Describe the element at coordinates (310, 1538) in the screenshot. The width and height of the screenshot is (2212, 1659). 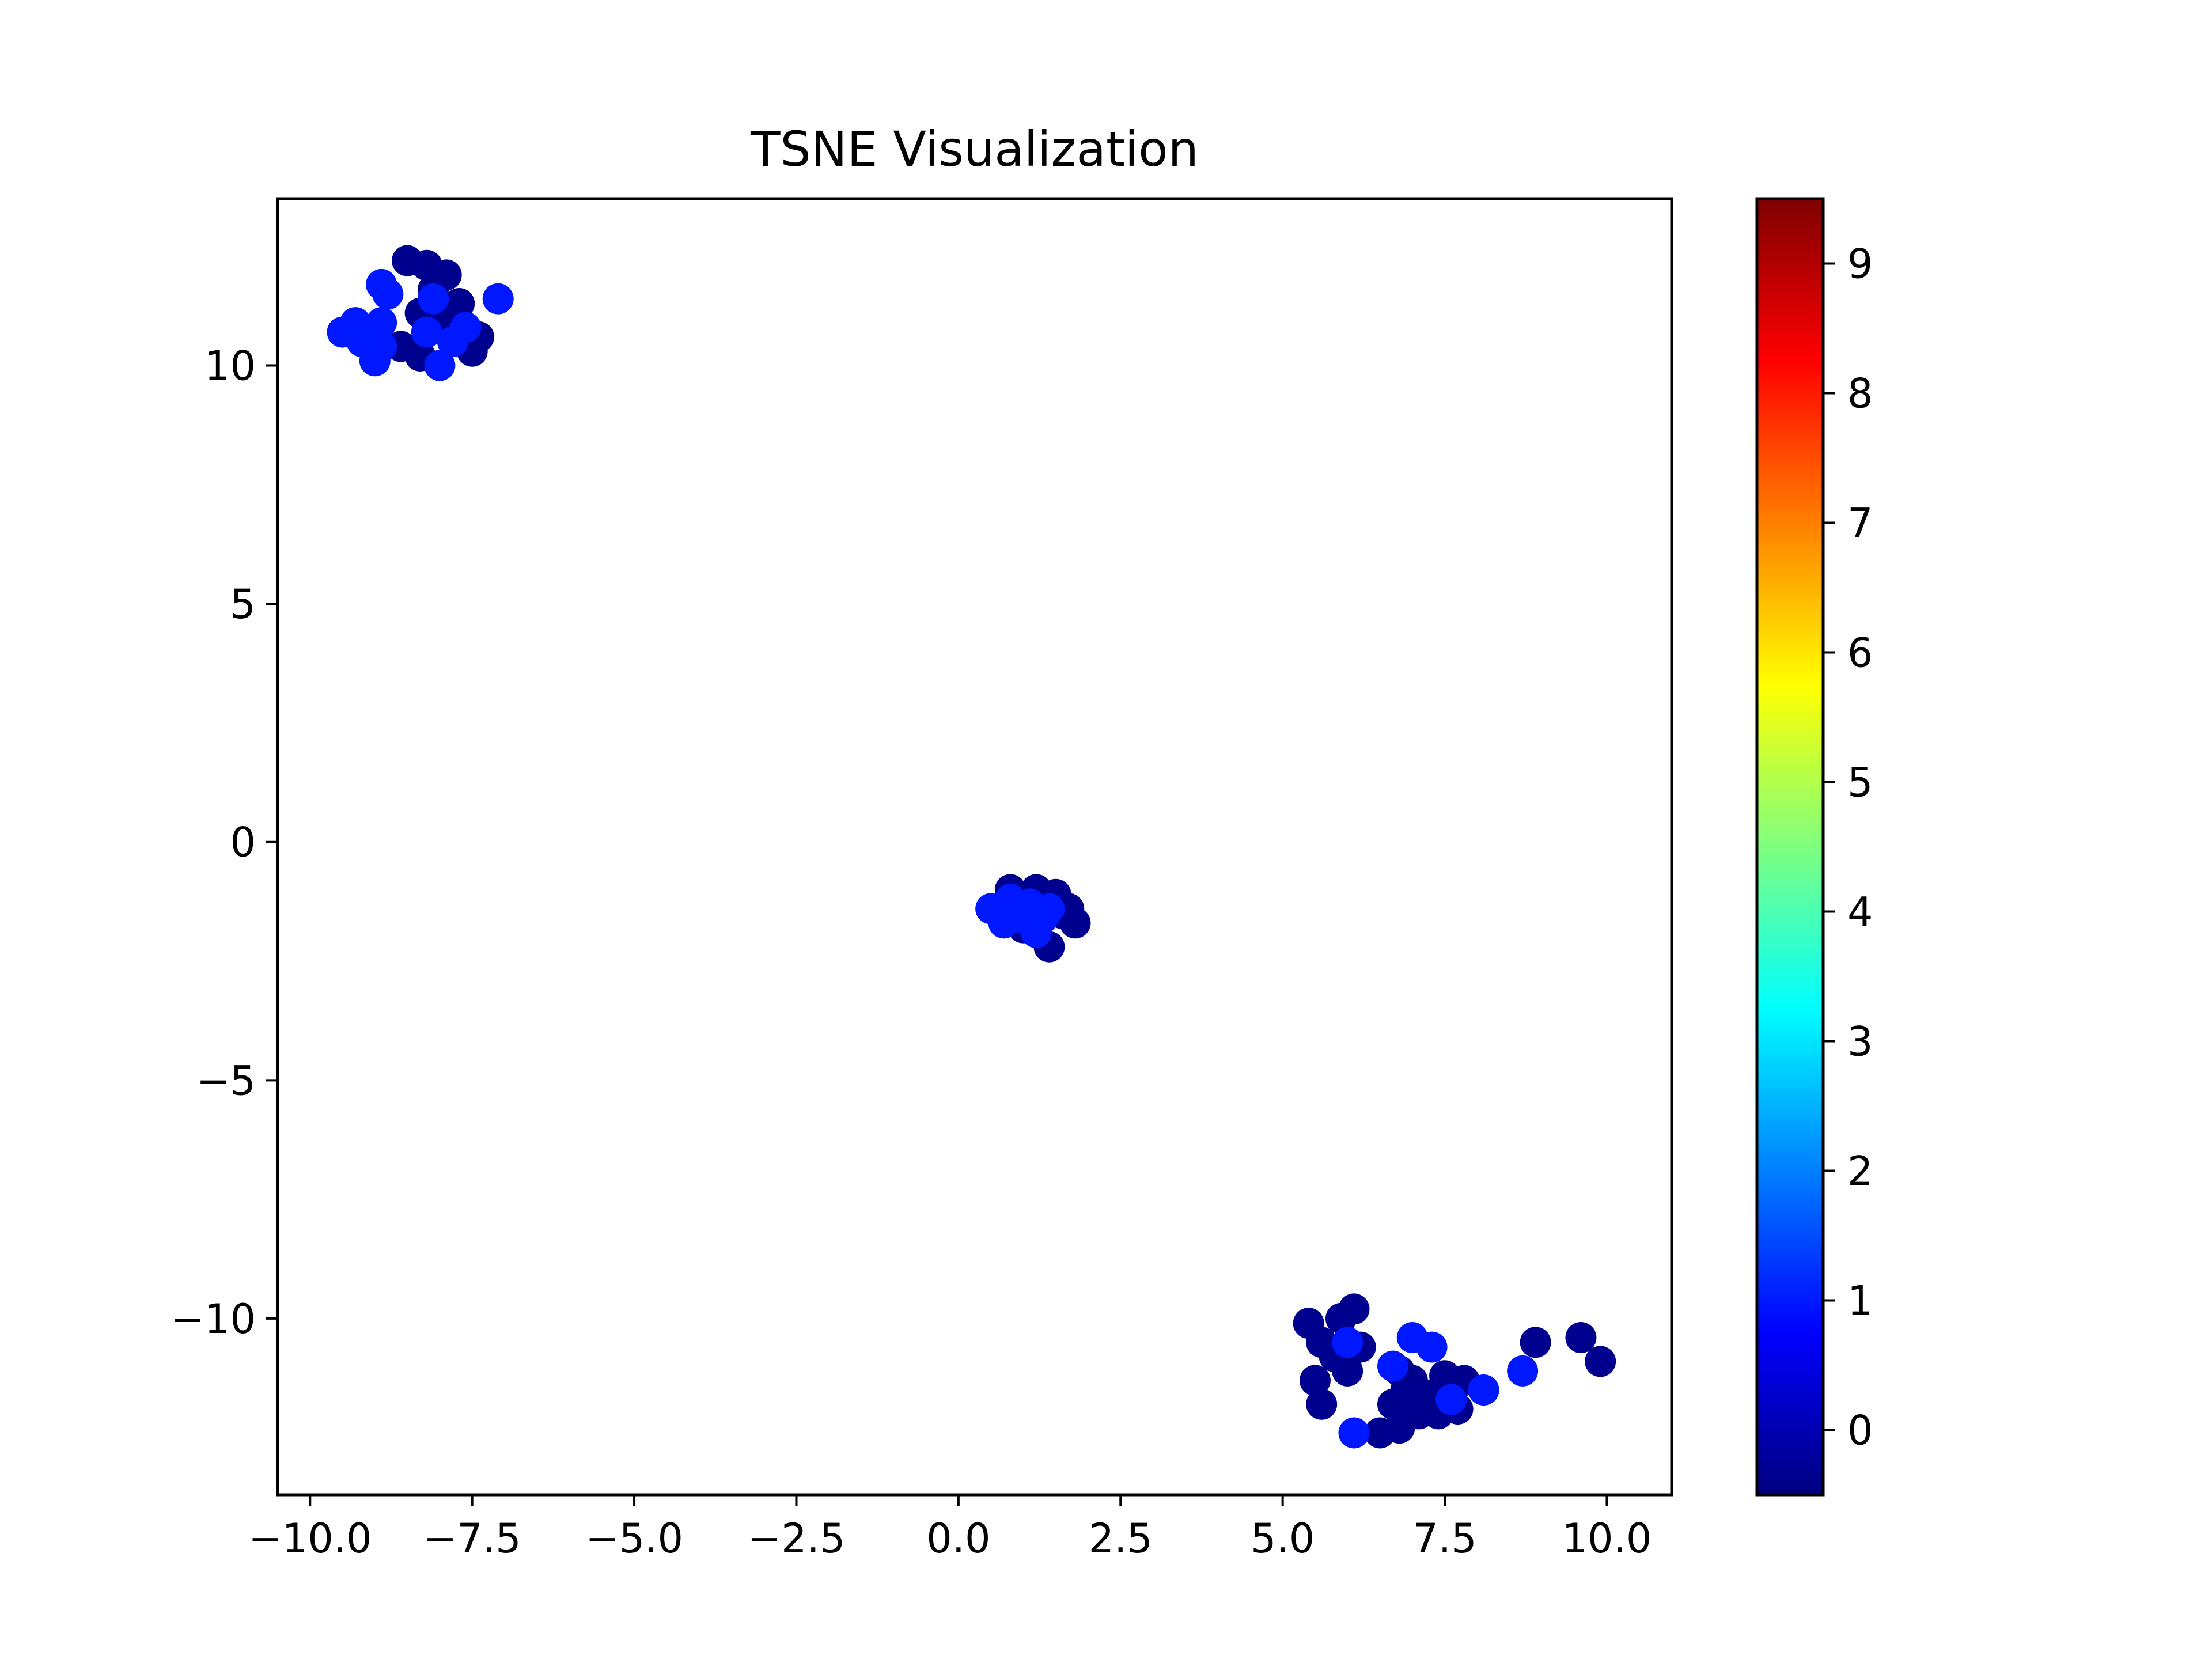
I see `x-tick-label: −10.0` at that location.